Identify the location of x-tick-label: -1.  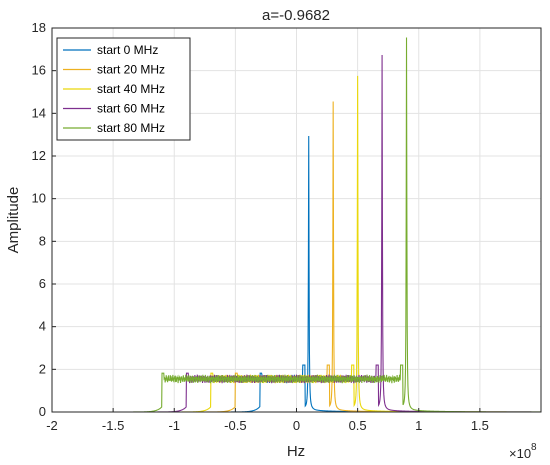
(174, 425).